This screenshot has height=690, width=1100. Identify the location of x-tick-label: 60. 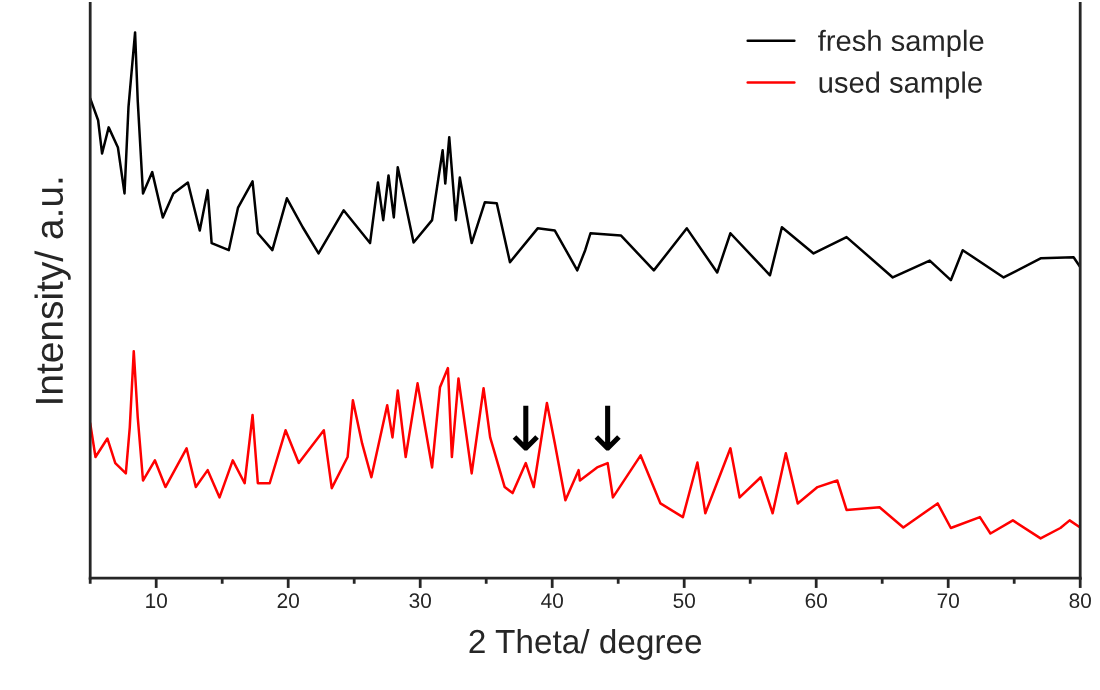
(816, 601).